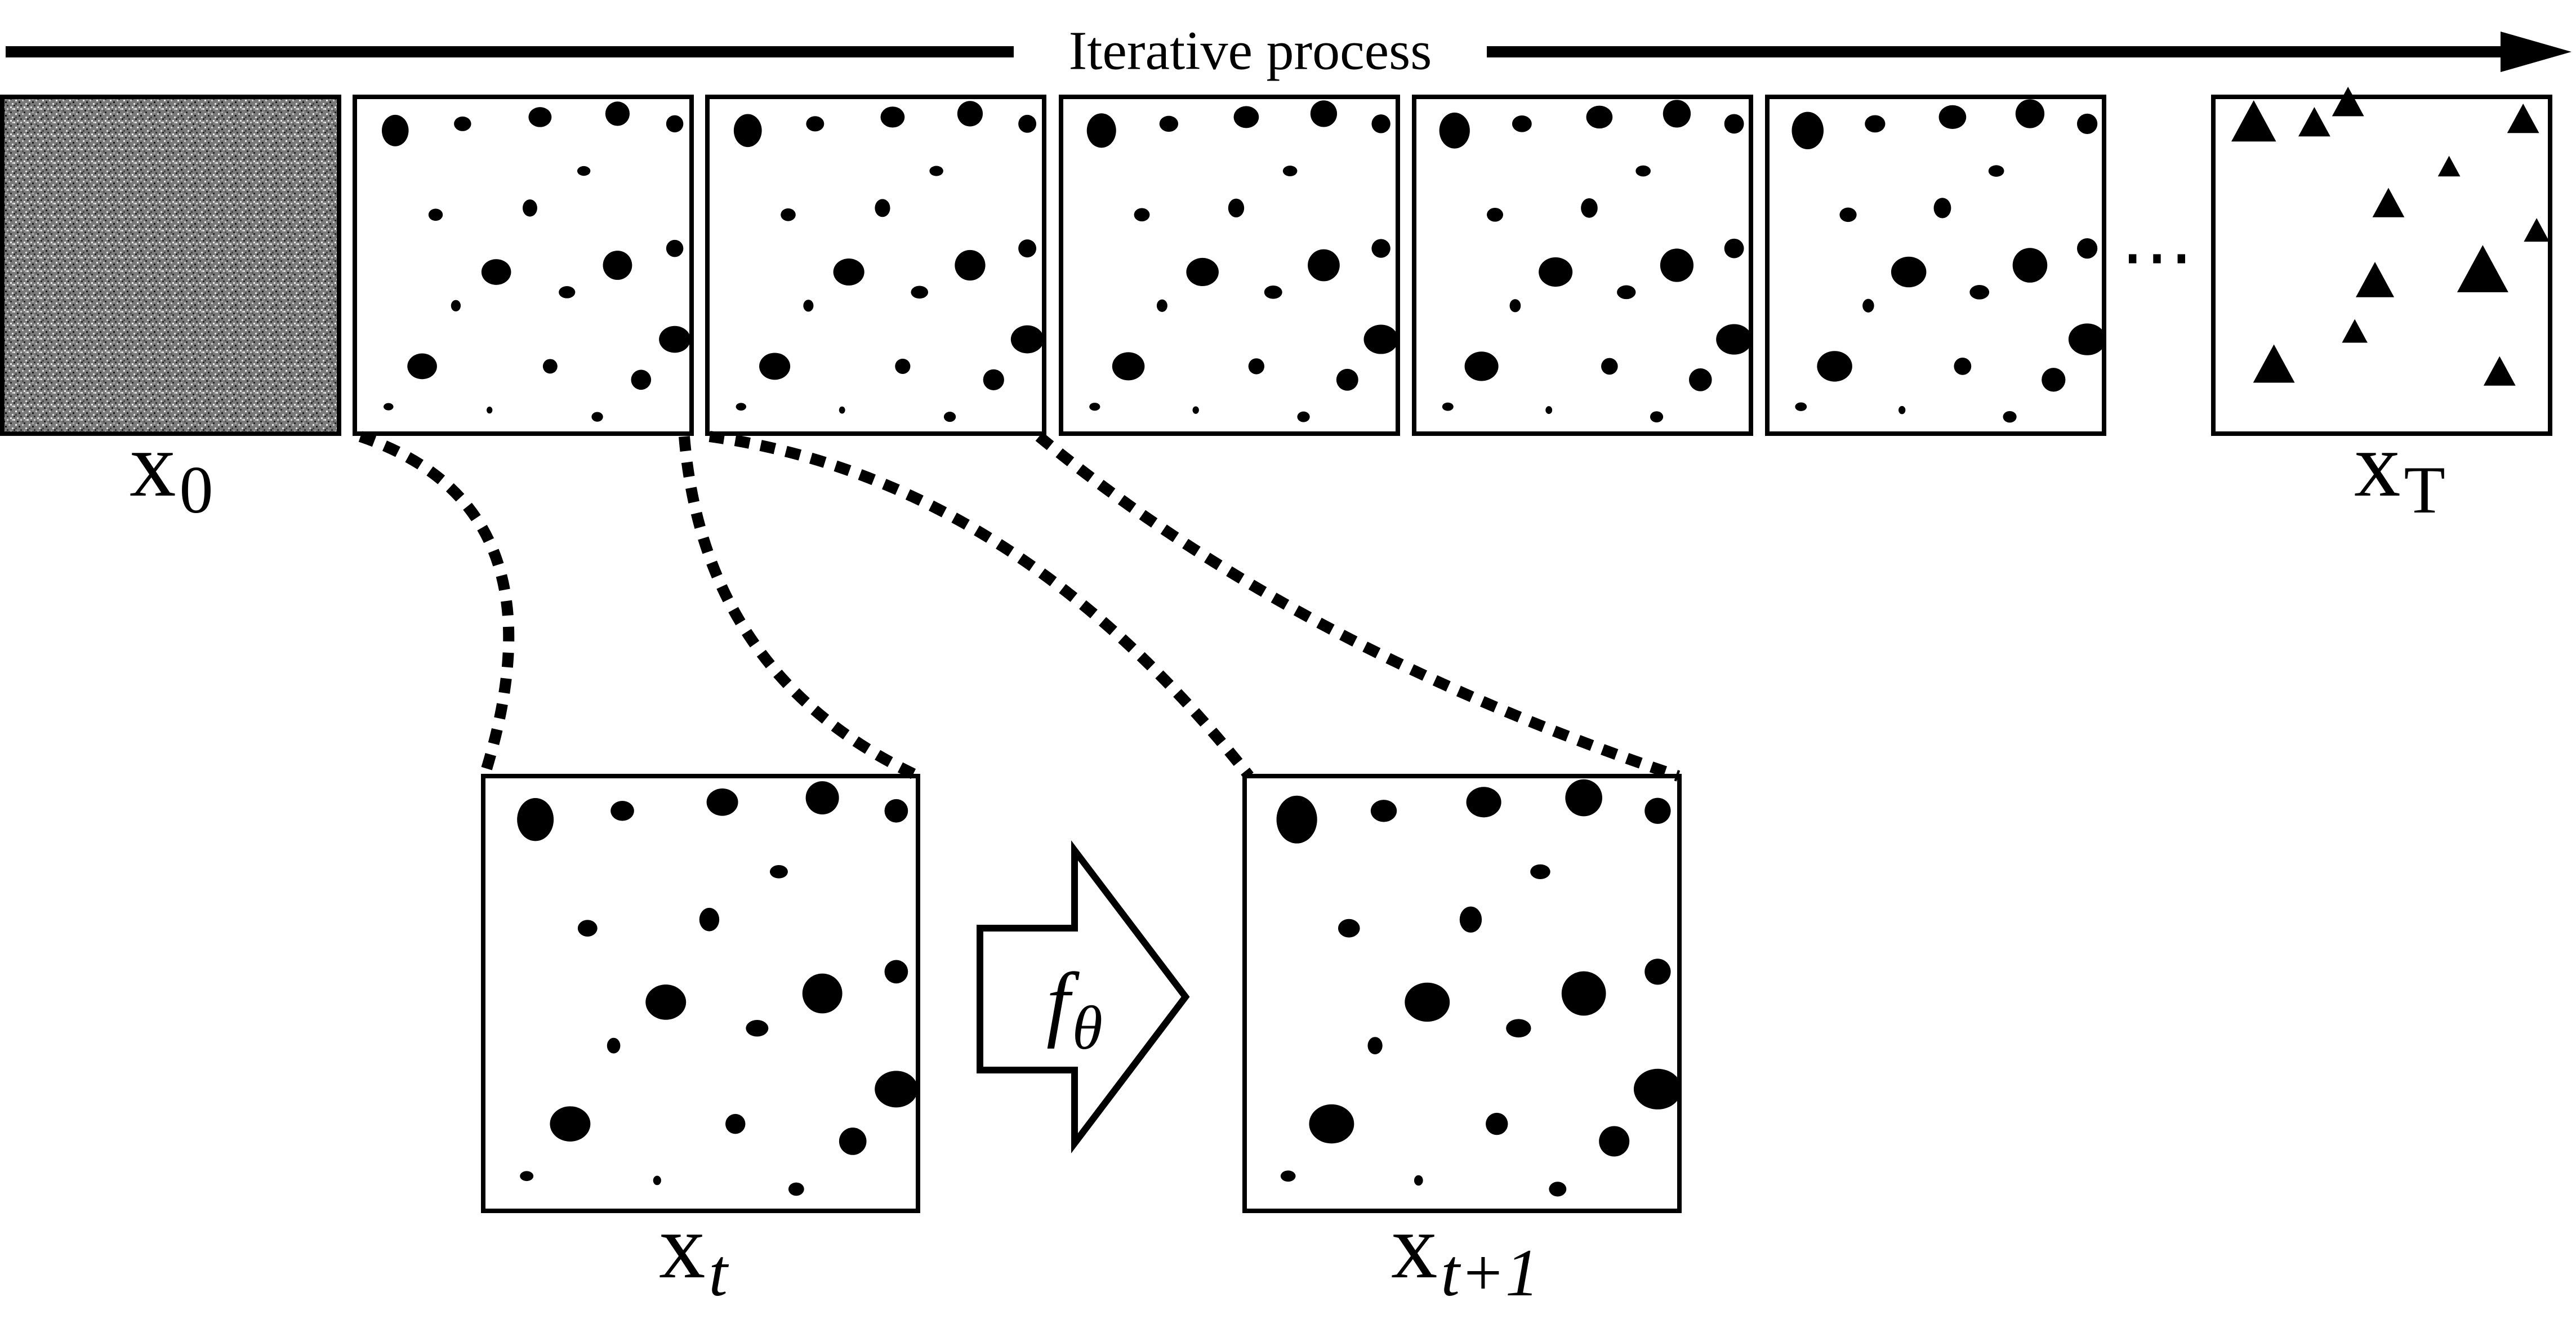 The image size is (2576, 1328). Describe the element at coordinates (171, 266) in the screenshot. I see `noise-frame-x0` at that location.